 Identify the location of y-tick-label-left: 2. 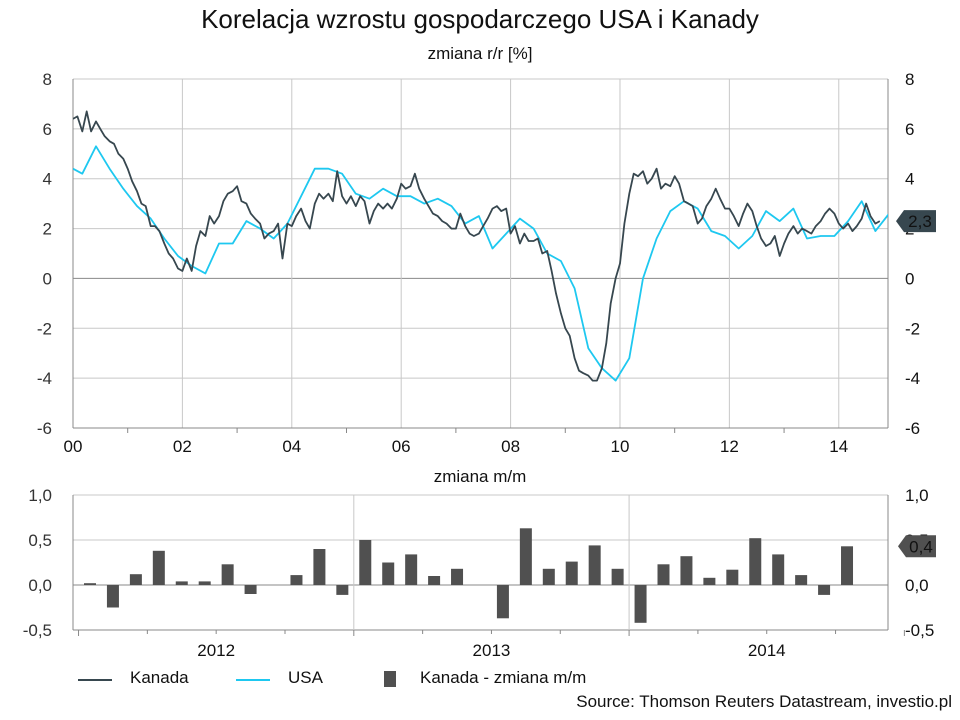
(47, 229).